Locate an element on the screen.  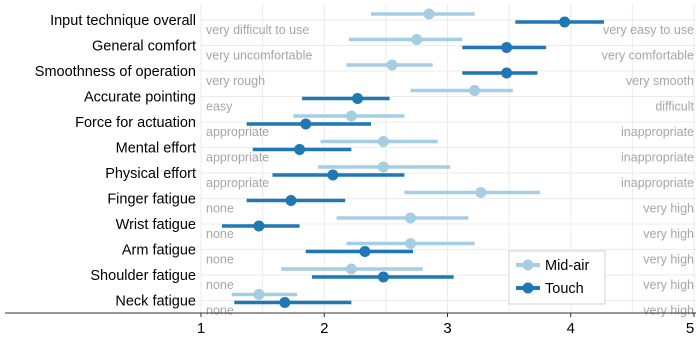
legend-box is located at coordinates (557, 277).